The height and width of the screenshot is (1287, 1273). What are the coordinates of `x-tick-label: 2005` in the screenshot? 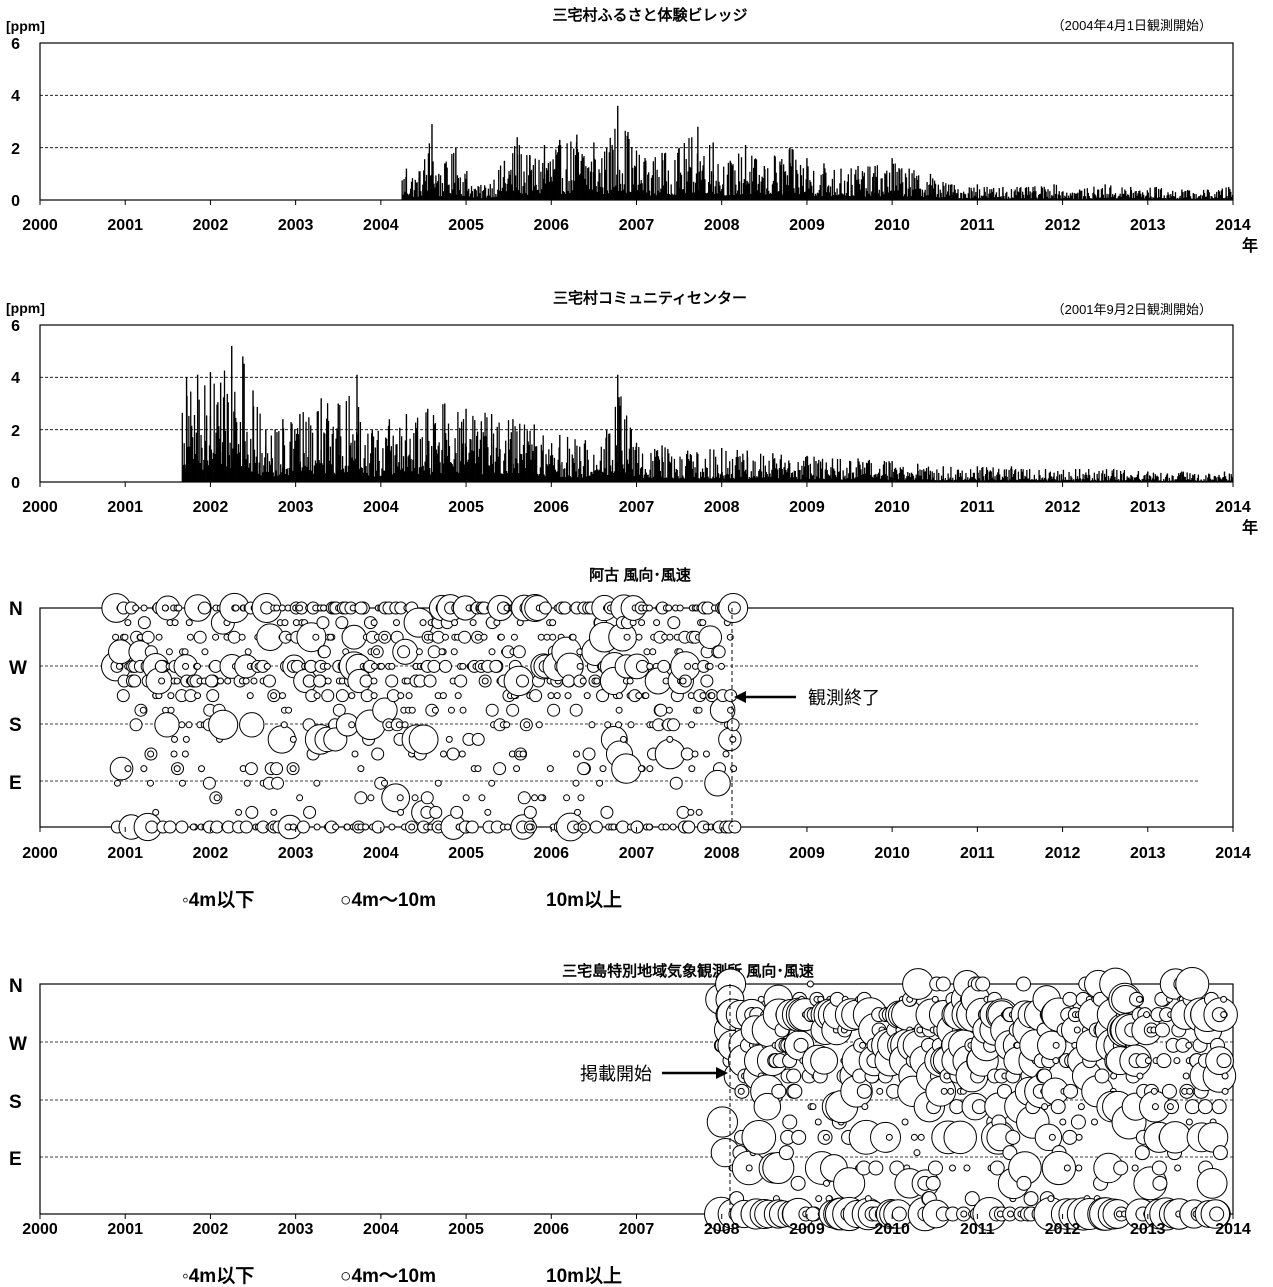 It's located at (466, 853).